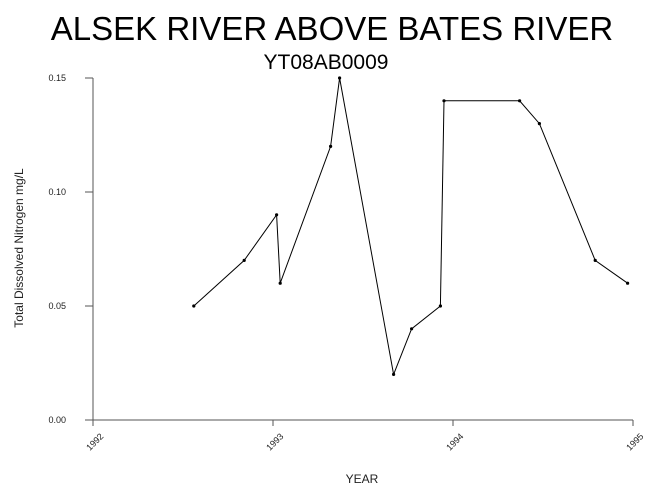  I want to click on y-tick-label: 0.10, so click(57, 192).